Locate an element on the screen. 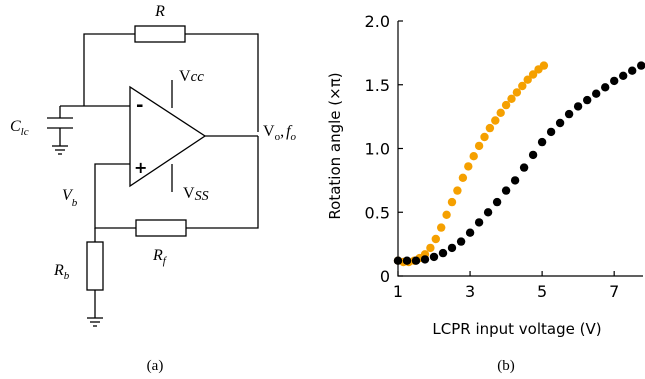  label-vcc: Vcc is located at coordinates (191, 76).